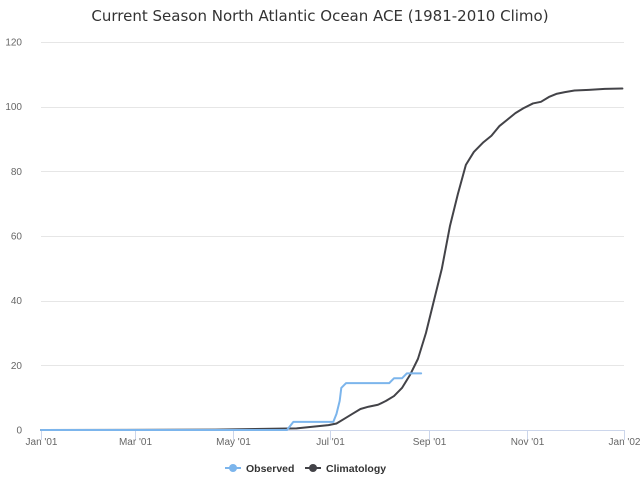 The height and width of the screenshot is (480, 640). What do you see at coordinates (17, 301) in the screenshot?
I see `y-tick-label: 40` at bounding box center [17, 301].